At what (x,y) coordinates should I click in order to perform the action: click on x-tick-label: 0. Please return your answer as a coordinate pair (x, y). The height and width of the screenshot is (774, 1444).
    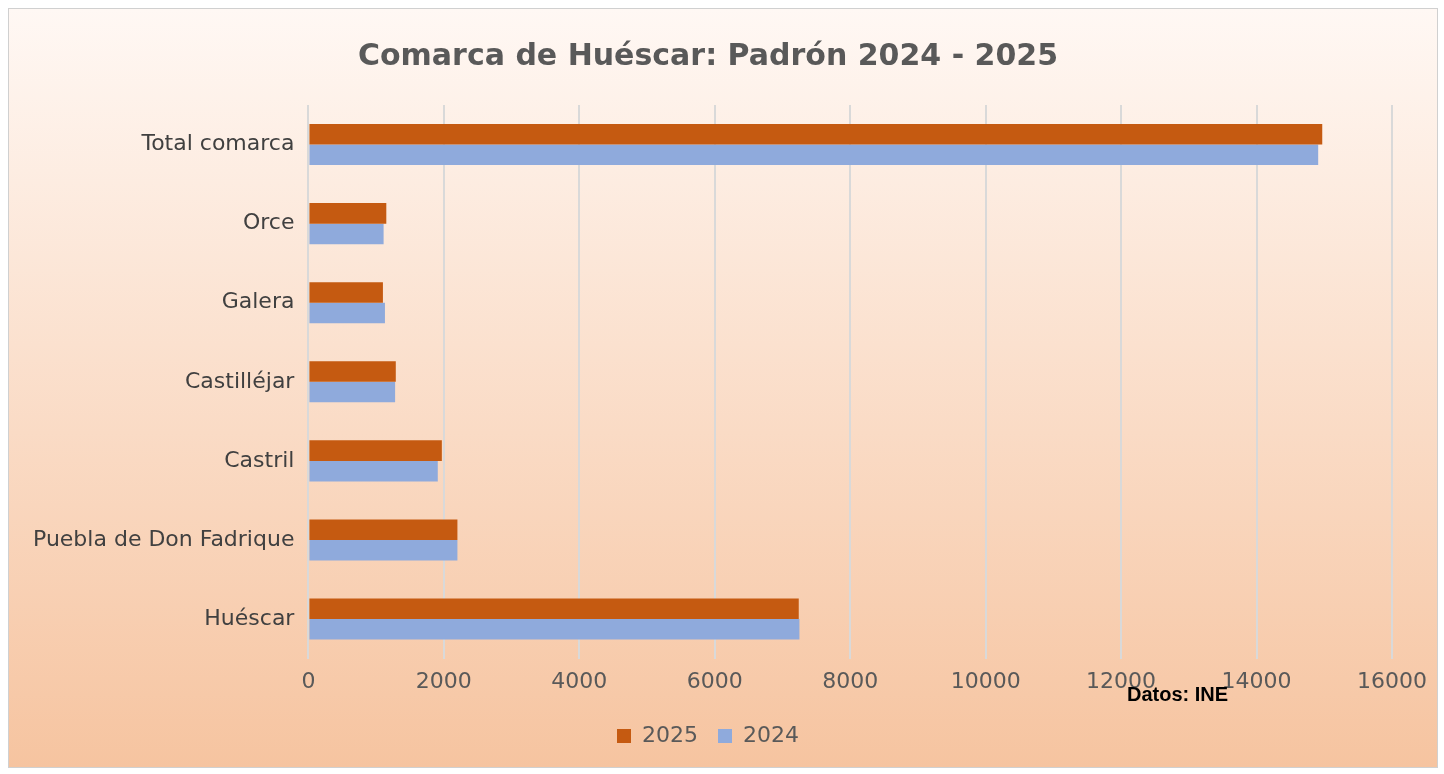
    Looking at the image, I should click on (308, 680).